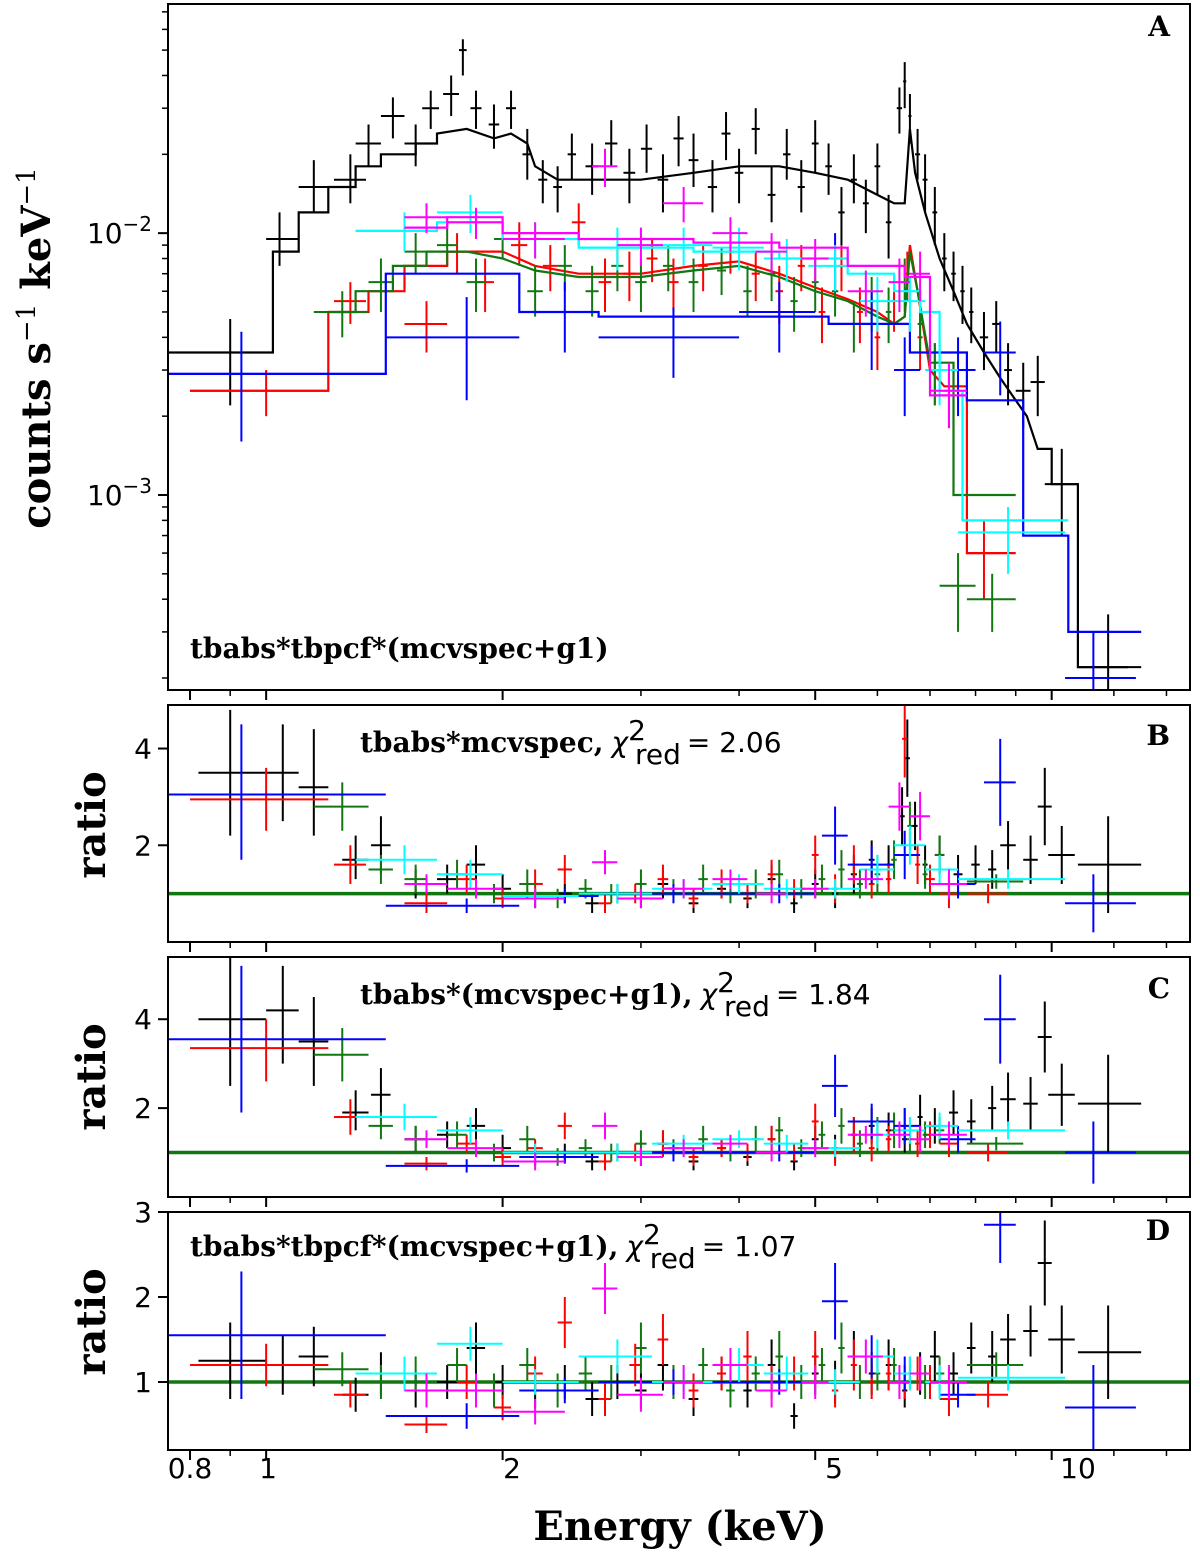  What do you see at coordinates (823, 994) in the screenshot?
I see `chi-value: = 1.84` at bounding box center [823, 994].